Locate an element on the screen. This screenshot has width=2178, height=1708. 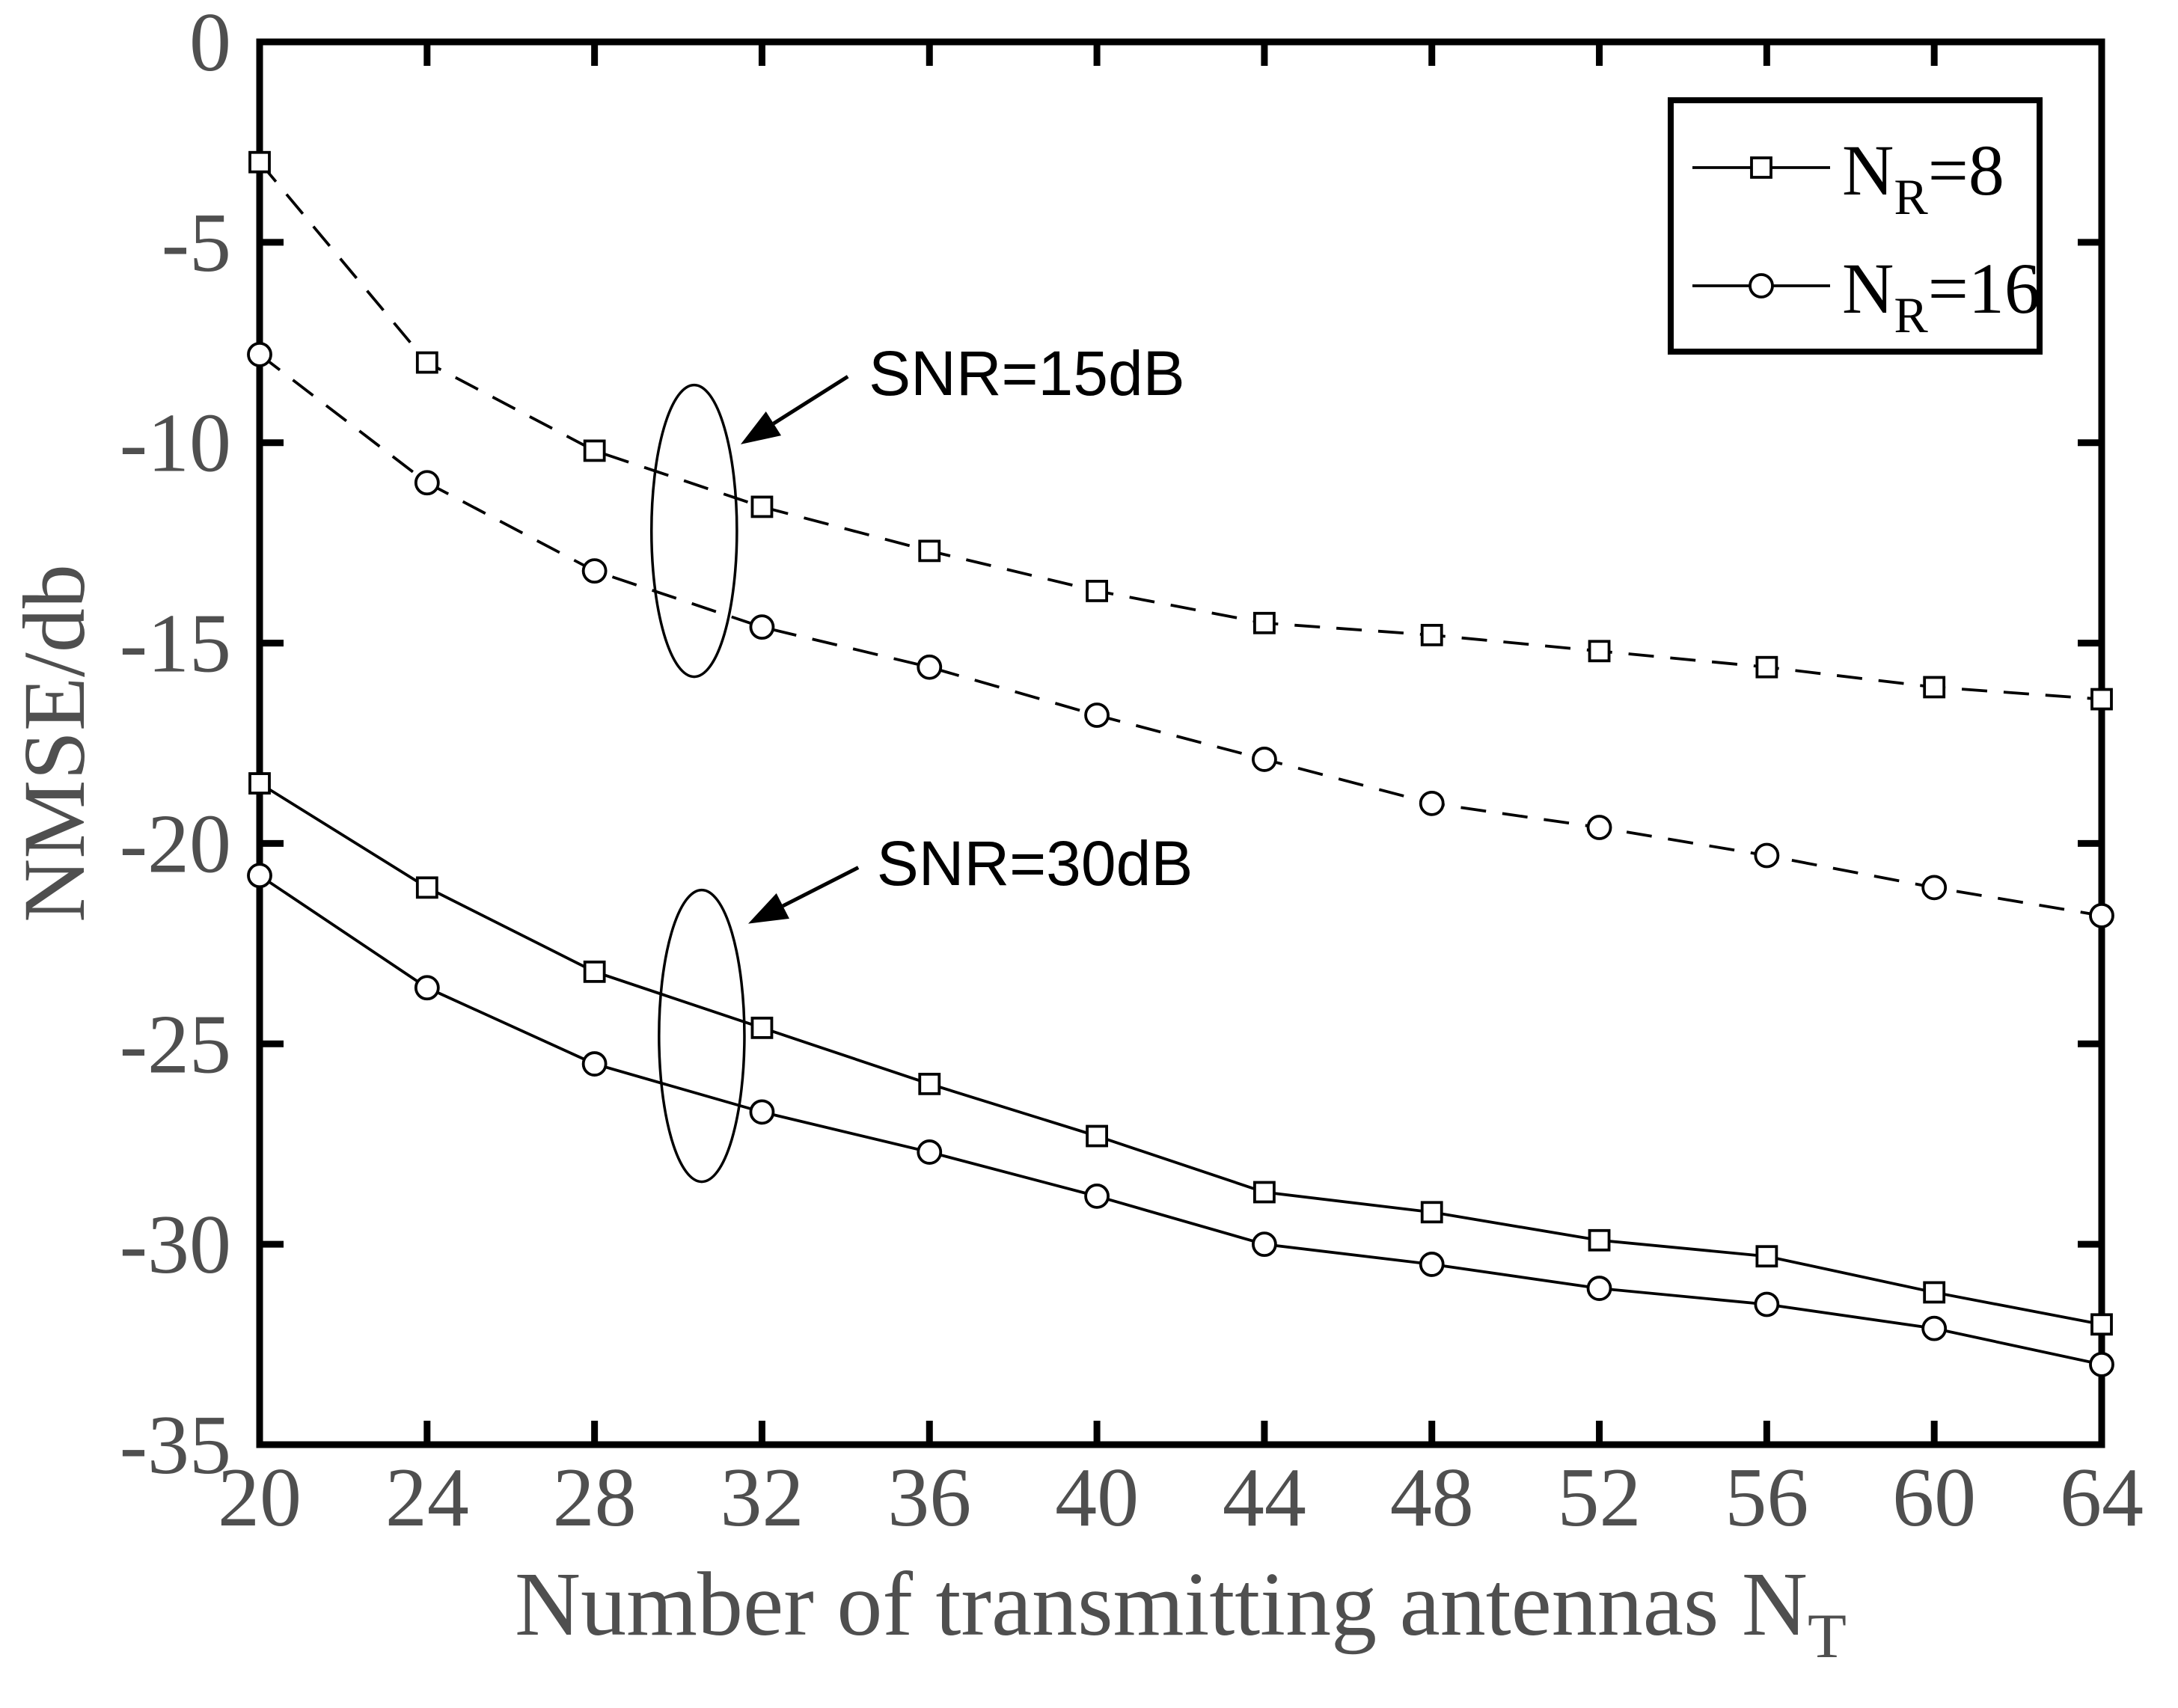
x-tick-label: 56 is located at coordinates (1767, 1497).